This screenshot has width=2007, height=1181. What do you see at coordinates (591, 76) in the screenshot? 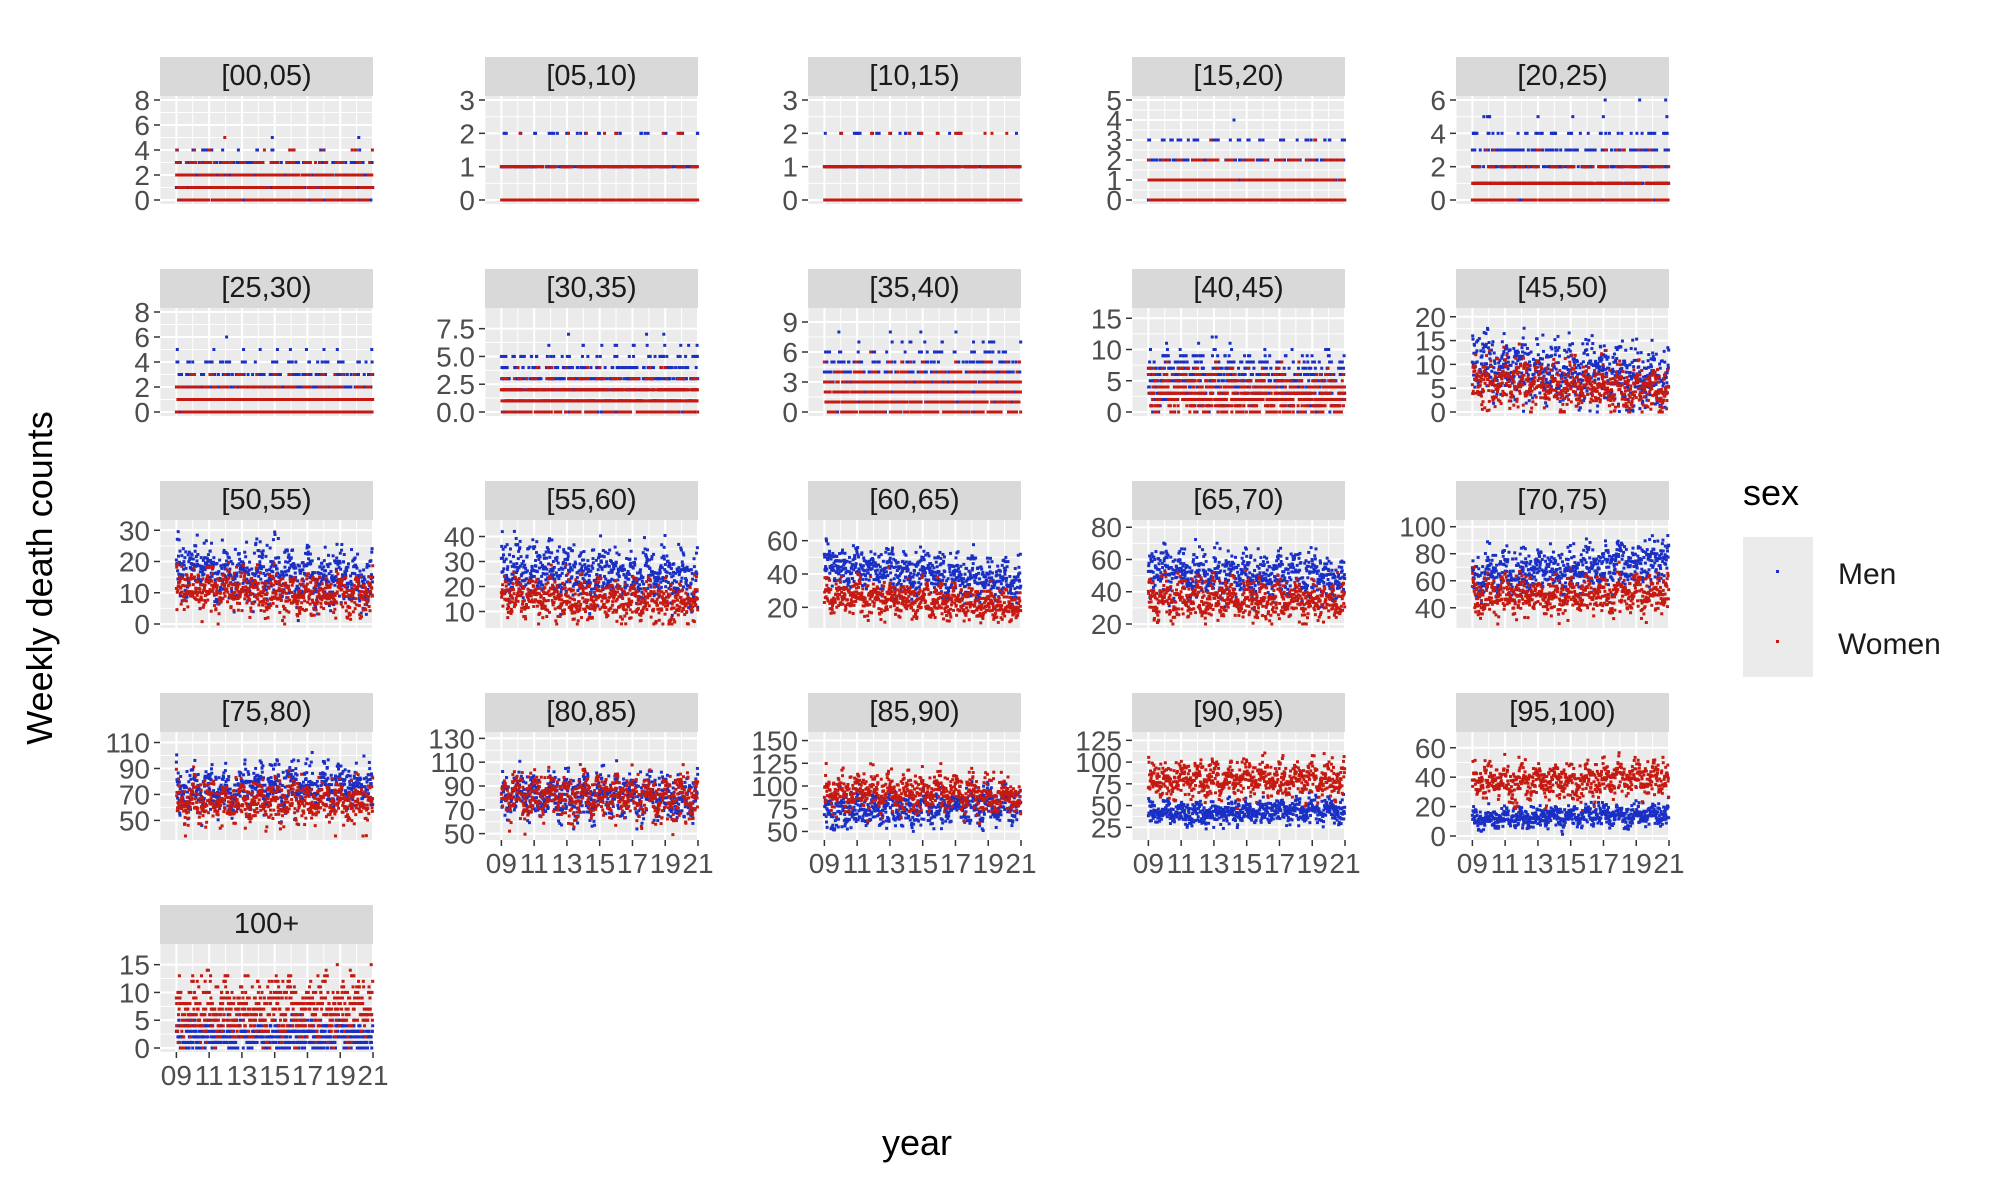
I see `facet-strip-label: [05,10)` at bounding box center [591, 76].